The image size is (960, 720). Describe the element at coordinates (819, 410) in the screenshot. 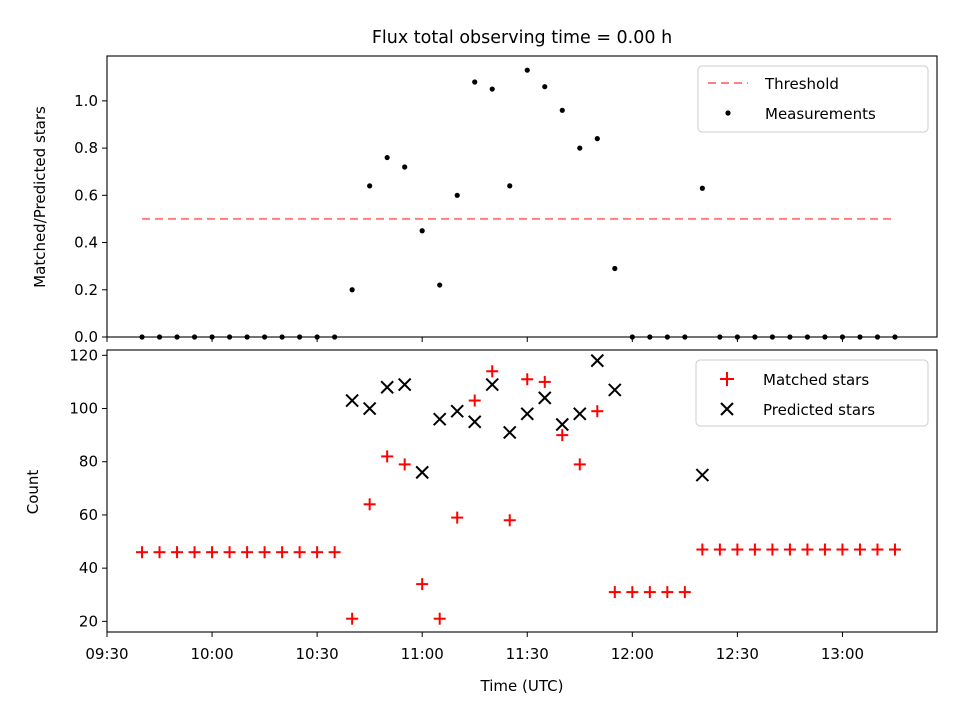

I see `legend-predicted-label: Predicted stars` at that location.